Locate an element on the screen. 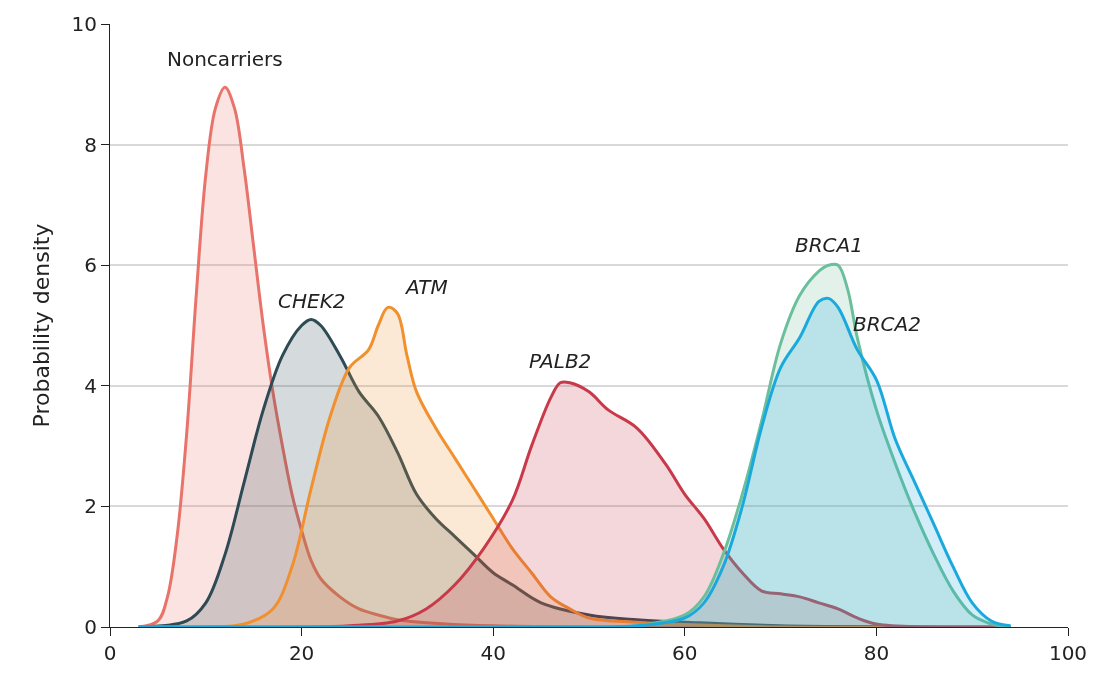  y-tick-label: 6 is located at coordinates (90, 265).